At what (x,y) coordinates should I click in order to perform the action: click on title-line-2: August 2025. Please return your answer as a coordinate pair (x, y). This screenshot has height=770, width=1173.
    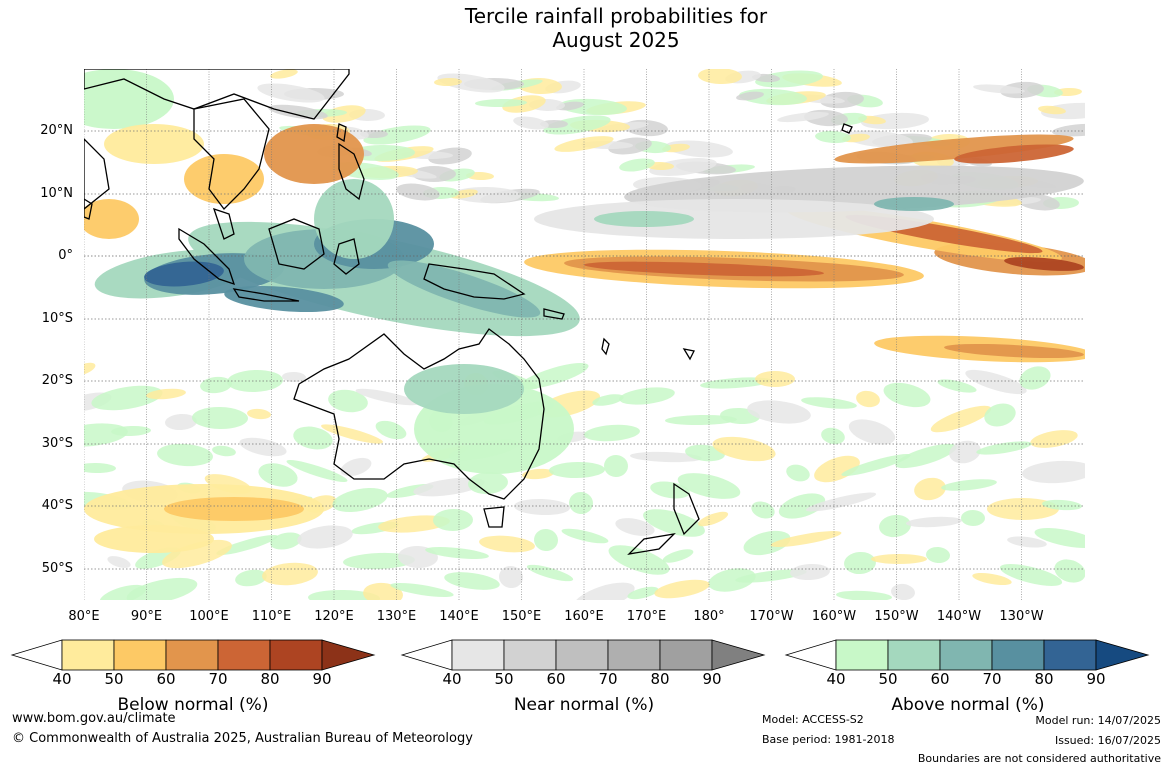
    Looking at the image, I should click on (616, 40).